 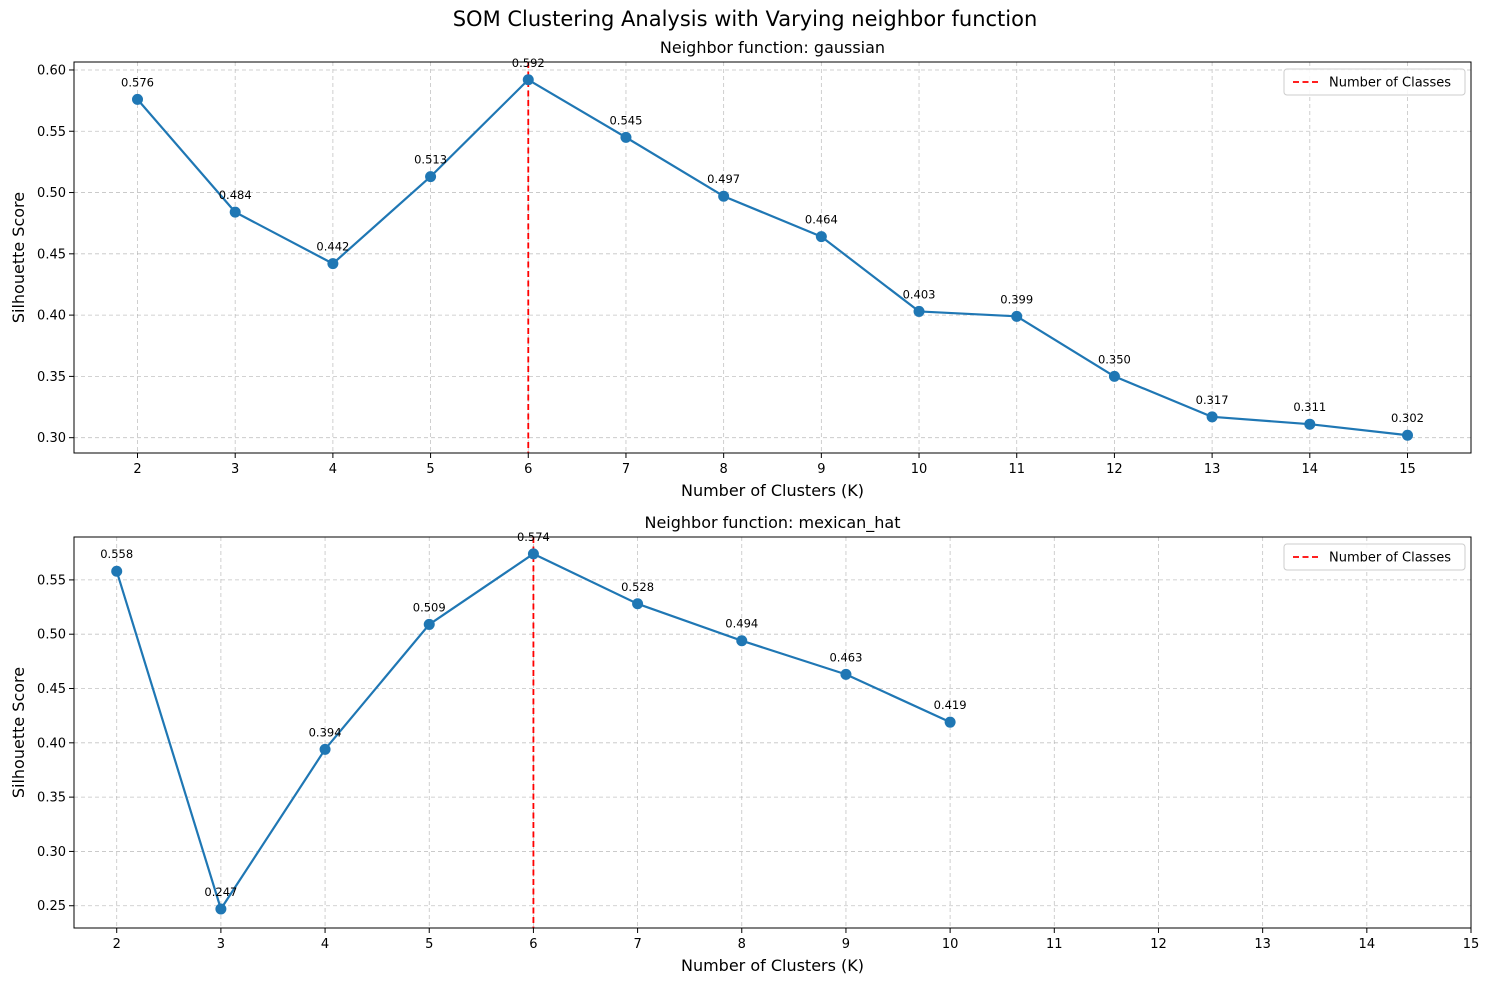 What do you see at coordinates (116, 554) in the screenshot?
I see `data-label: 0.558` at bounding box center [116, 554].